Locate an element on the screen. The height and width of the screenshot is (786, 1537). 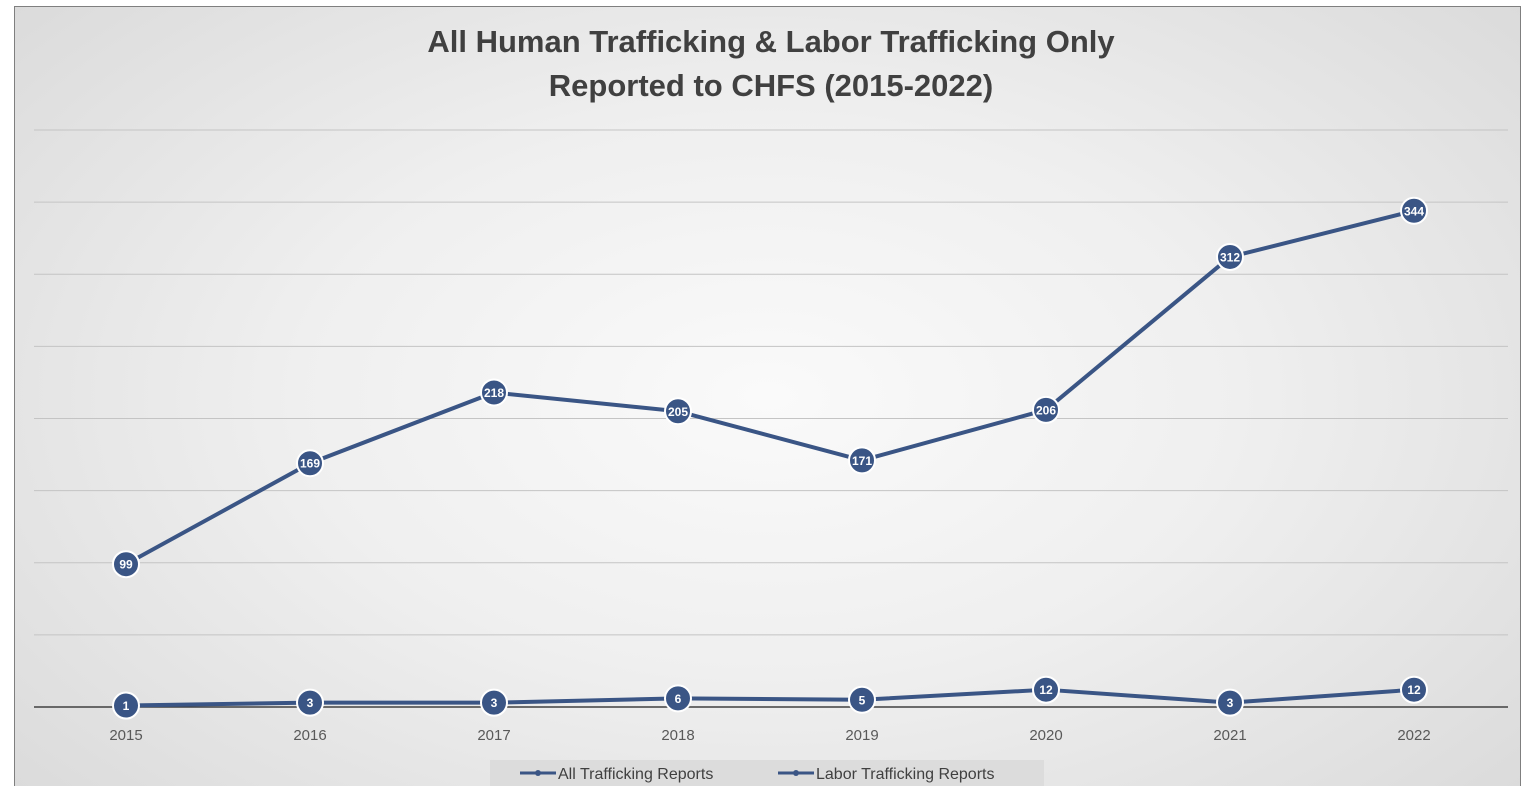
x-tick-label: 2019 is located at coordinates (861, 735).